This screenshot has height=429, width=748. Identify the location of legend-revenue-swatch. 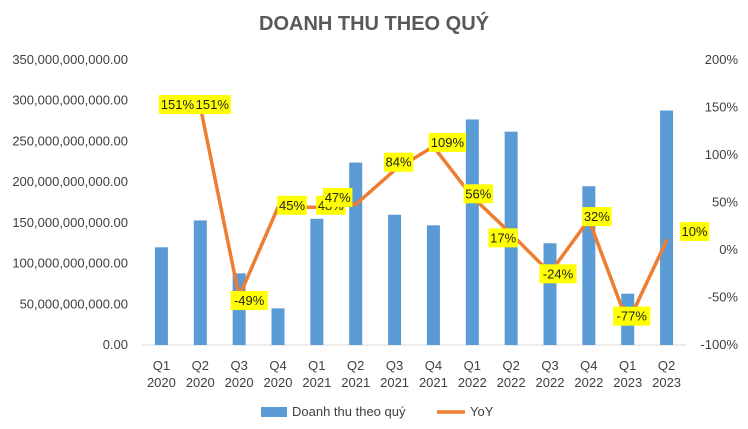
(274, 412).